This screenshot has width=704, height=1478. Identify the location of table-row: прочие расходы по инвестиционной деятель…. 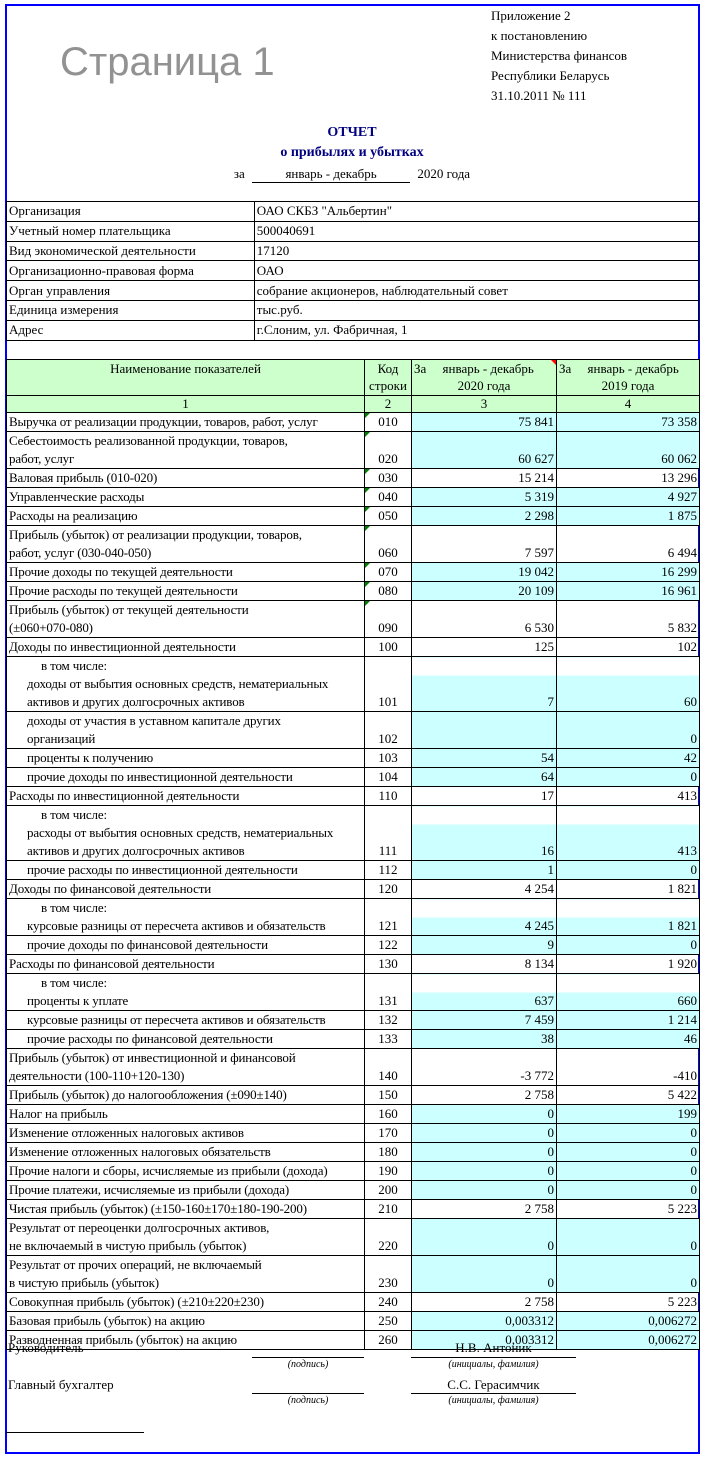
(353, 870).